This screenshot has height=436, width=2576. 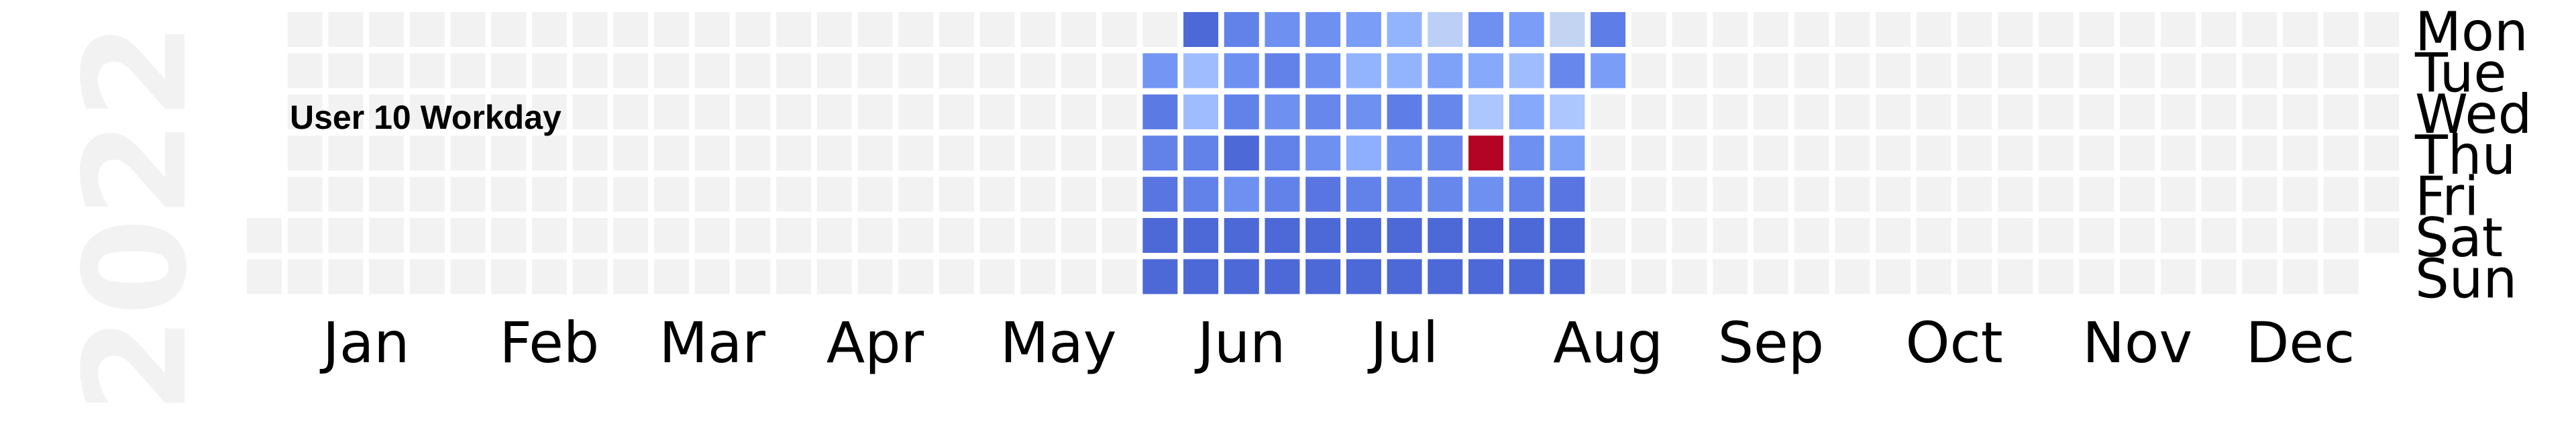 I want to click on month-label: Oct, so click(x=1953, y=343).